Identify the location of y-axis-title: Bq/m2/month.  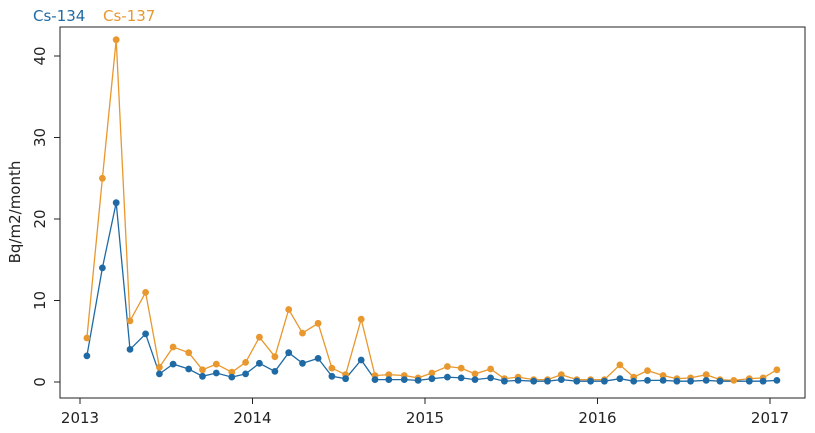
(15, 212).